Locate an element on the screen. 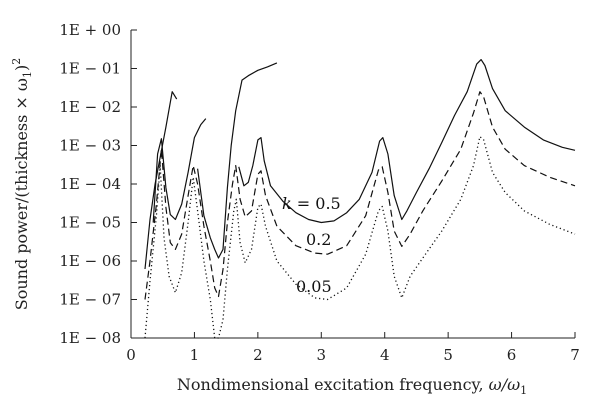 This screenshot has width=600, height=416. x-tick-label-4: 4 is located at coordinates (385, 355).